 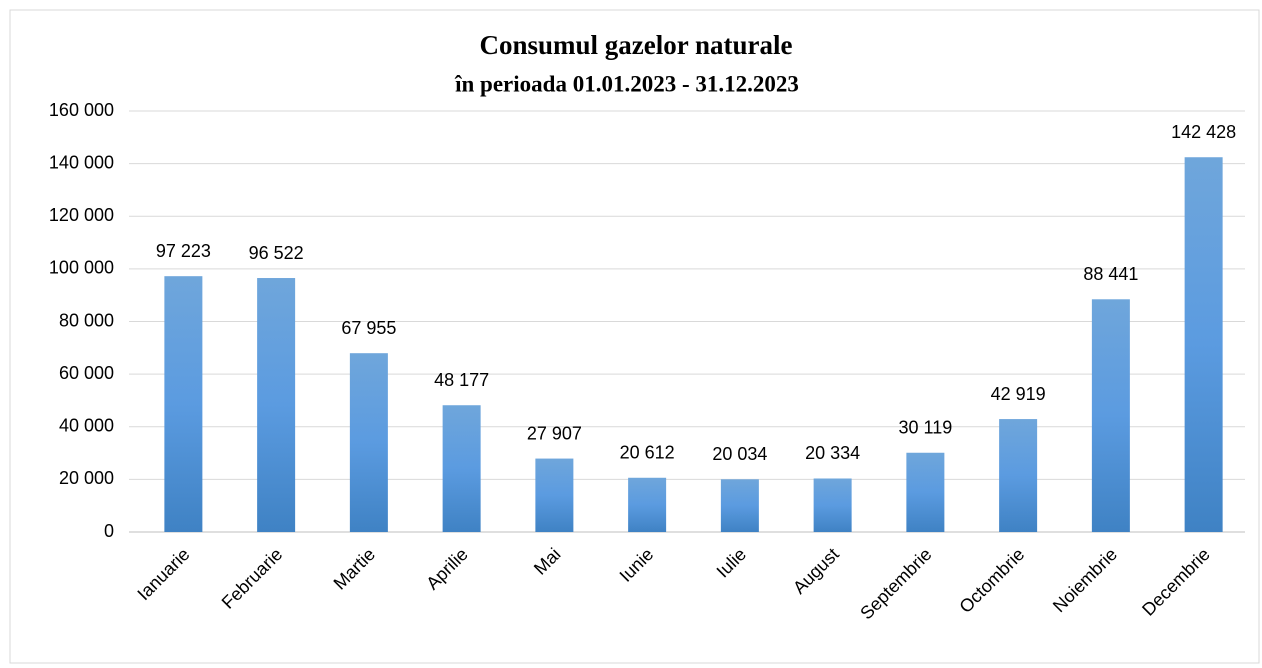 What do you see at coordinates (86, 478) in the screenshot?
I see `y-tick-label: 20 000` at bounding box center [86, 478].